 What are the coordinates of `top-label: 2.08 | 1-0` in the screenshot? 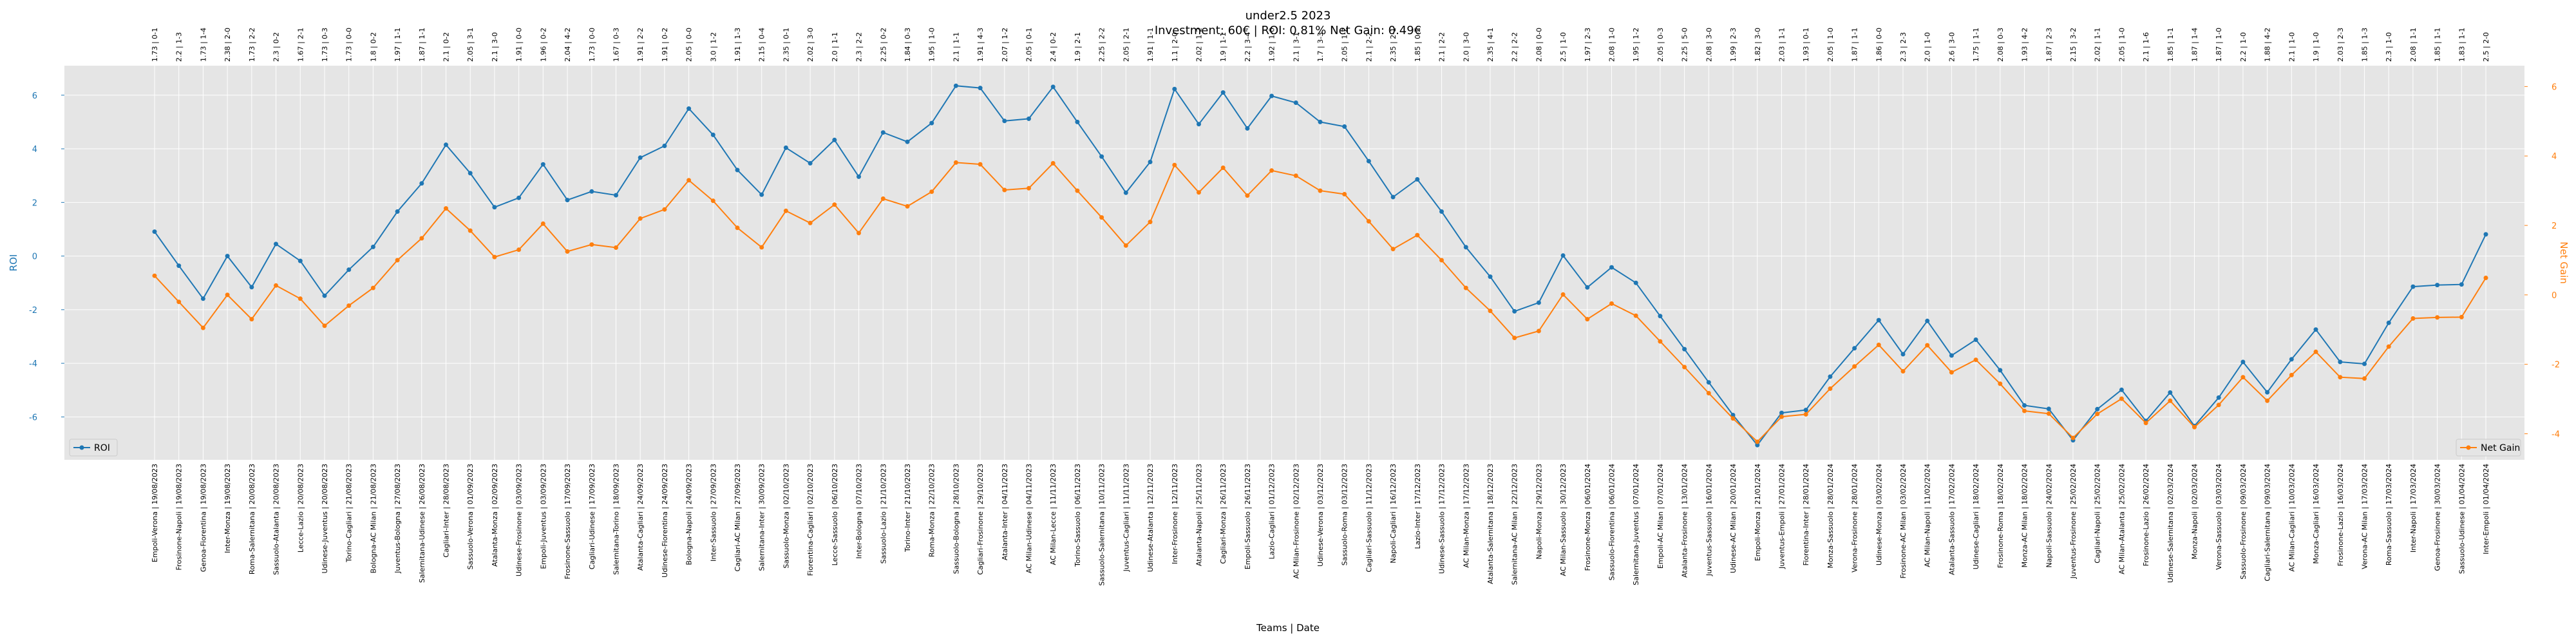 It's located at (1612, 45).